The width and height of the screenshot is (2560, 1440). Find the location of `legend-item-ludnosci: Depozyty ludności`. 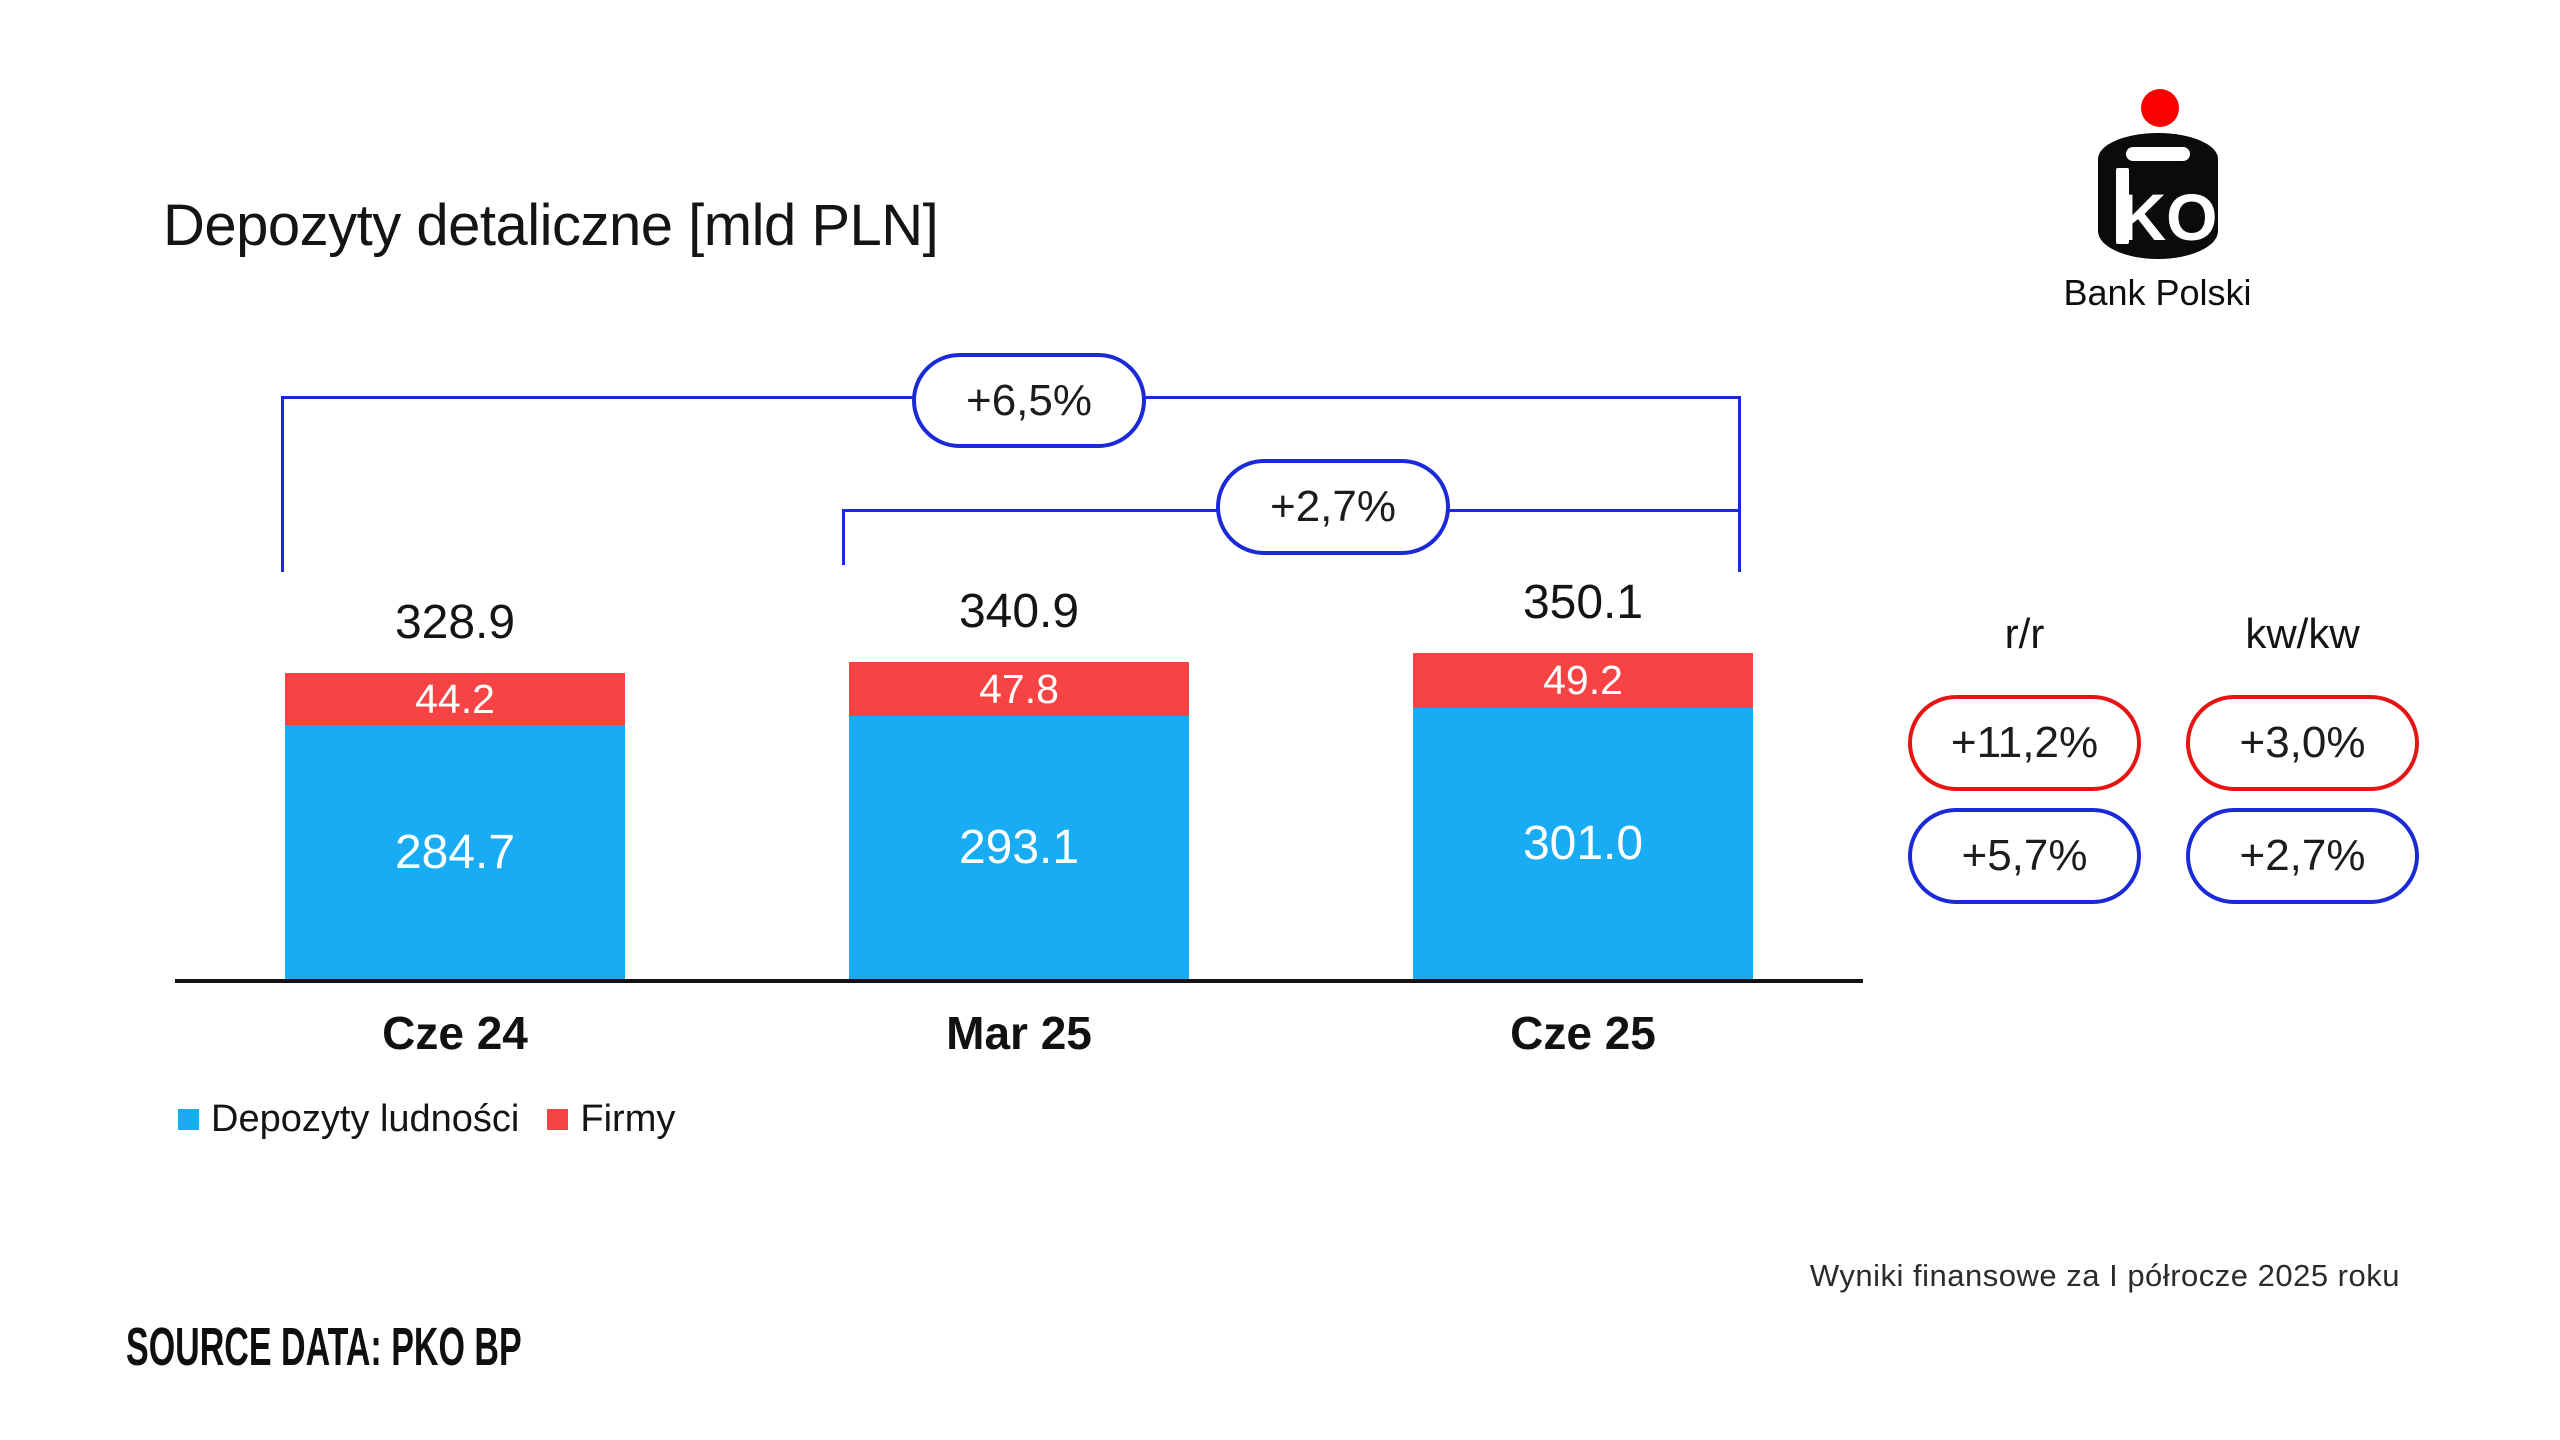

legend-item-ludnosci: Depozyty ludności is located at coordinates (348, 1119).